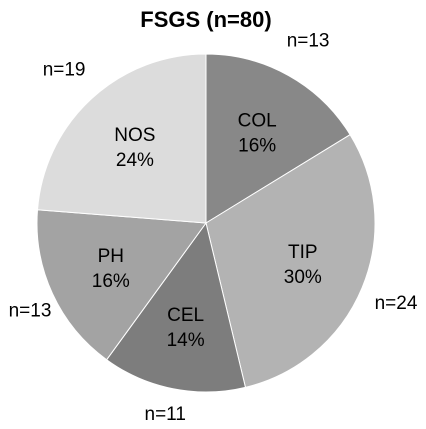 This screenshot has width=426, height=429. What do you see at coordinates (64, 70) in the screenshot?
I see `slice-count-nos: n=19` at bounding box center [64, 70].